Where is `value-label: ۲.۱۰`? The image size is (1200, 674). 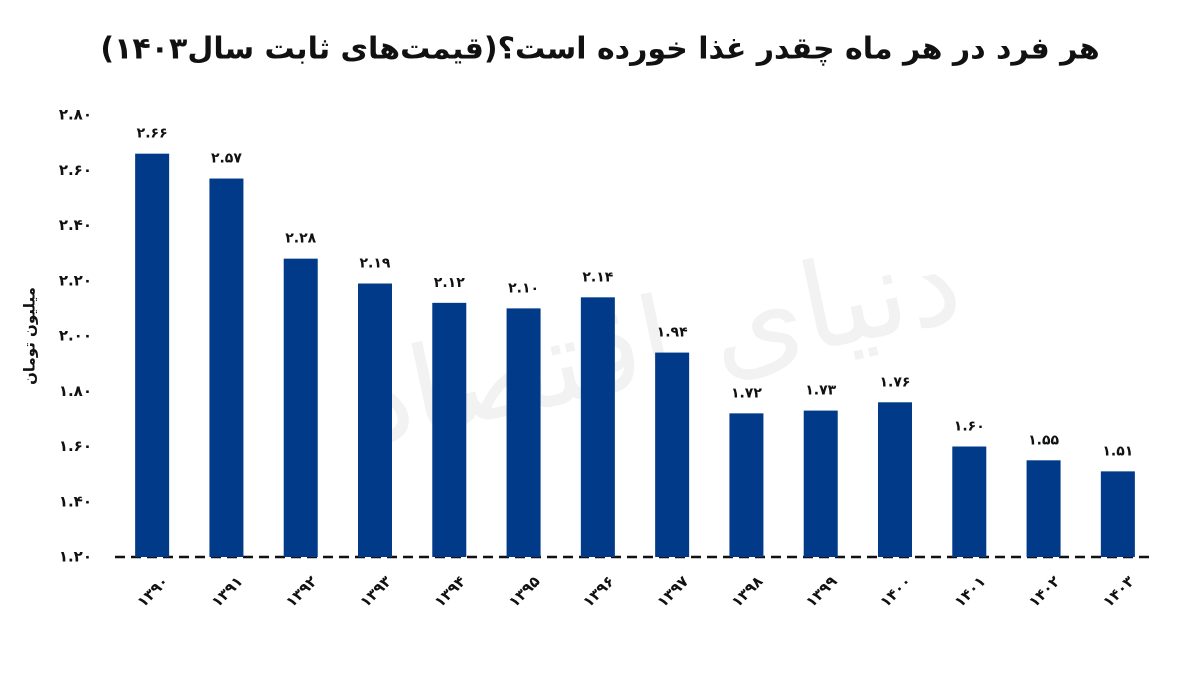 value-label: ۲.۱۰ is located at coordinates (523, 288).